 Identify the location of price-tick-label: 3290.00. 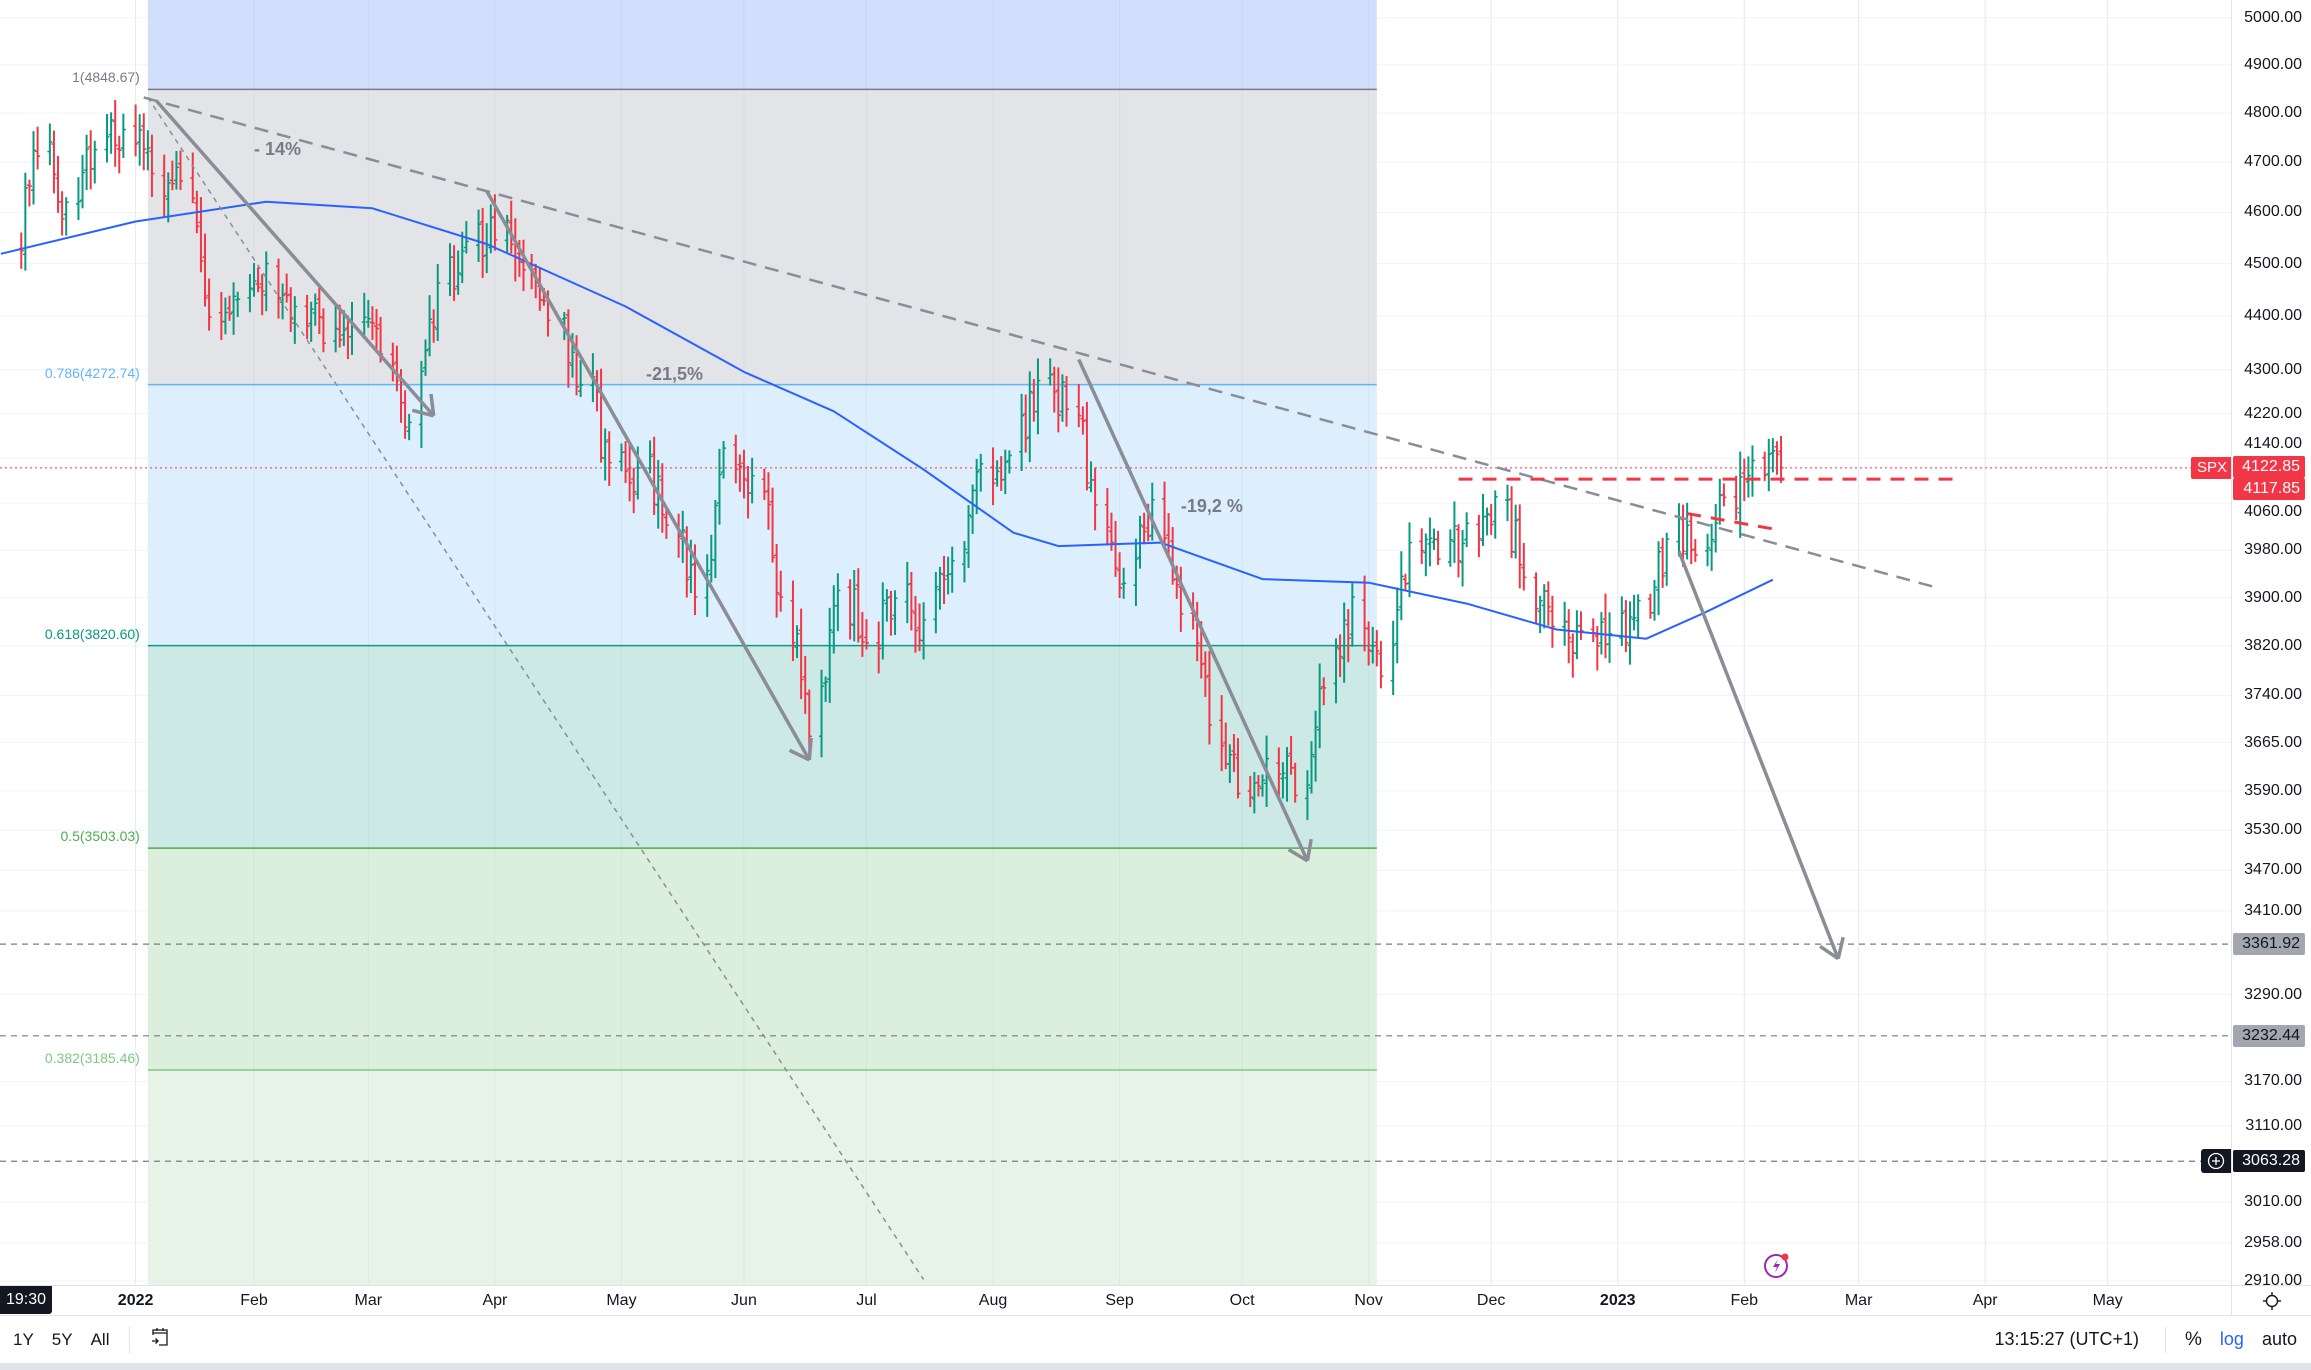
(2273, 994).